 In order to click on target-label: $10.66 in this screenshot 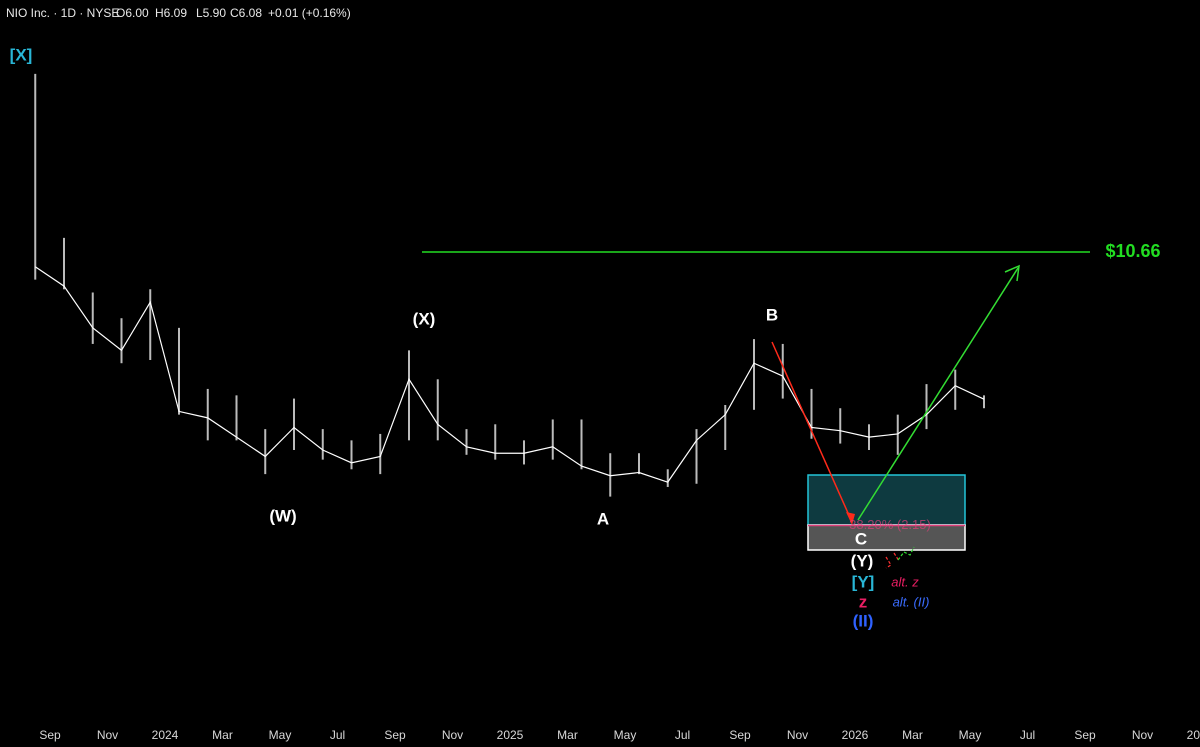, I will do `click(1132, 251)`.